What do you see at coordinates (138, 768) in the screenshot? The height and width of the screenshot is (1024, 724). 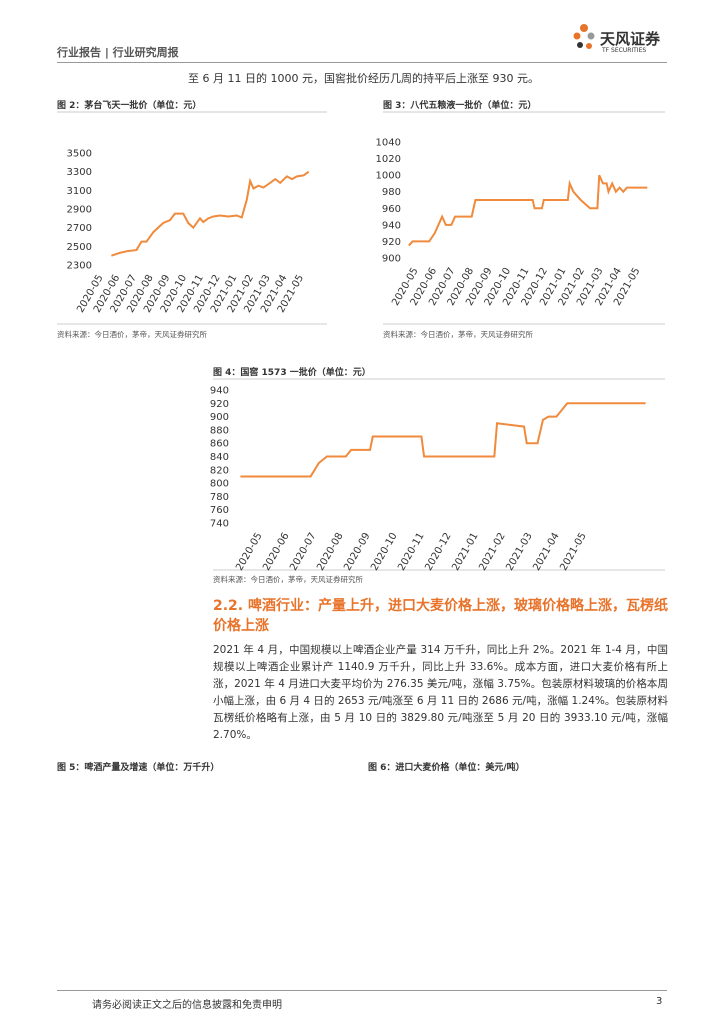 I see `caption: 图 5：啤酒产量及增速（单位：万千升）` at bounding box center [138, 768].